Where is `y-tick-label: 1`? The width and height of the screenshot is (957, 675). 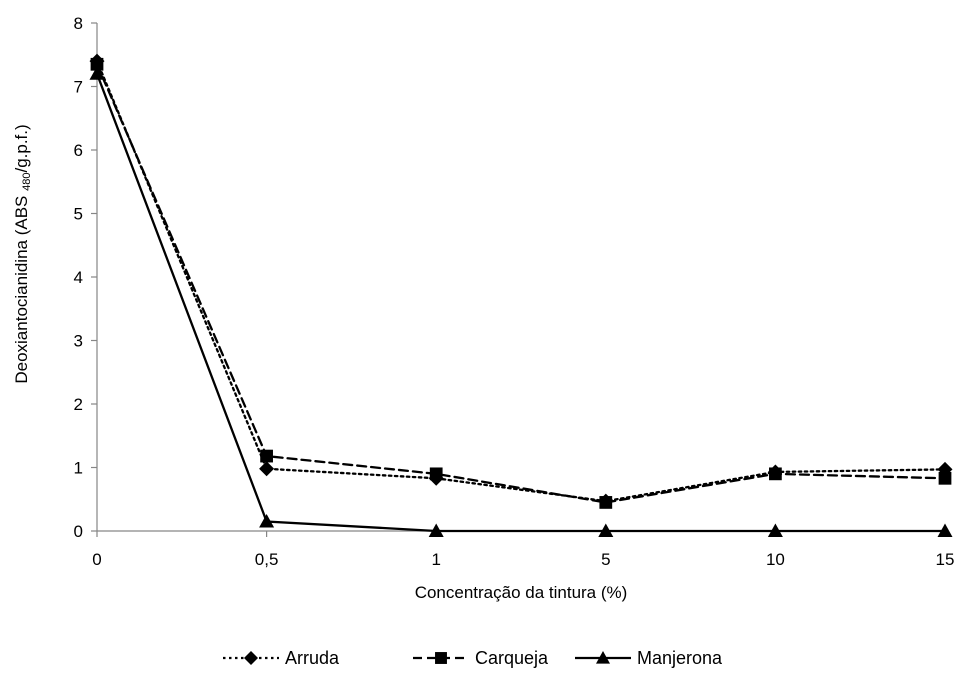
y-tick-label: 1 is located at coordinates (78, 468).